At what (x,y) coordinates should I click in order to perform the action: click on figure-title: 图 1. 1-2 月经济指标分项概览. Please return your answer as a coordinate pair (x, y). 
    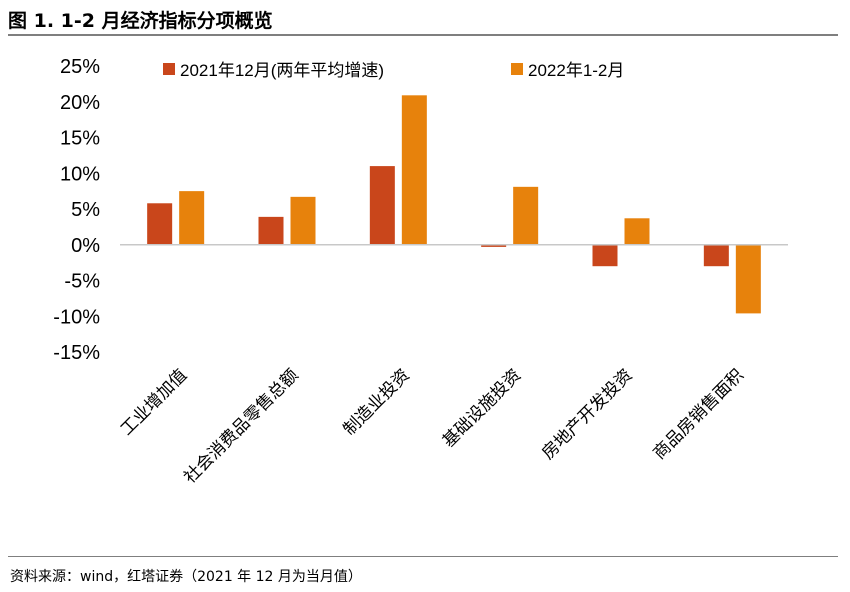
    Looking at the image, I should click on (140, 21).